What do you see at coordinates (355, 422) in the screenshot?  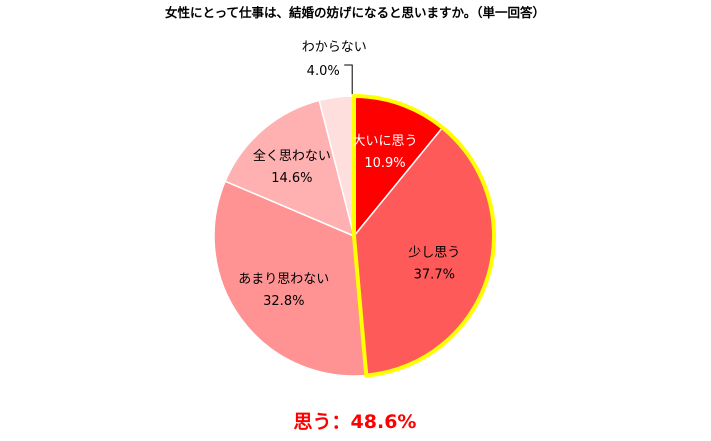 I see `summary-text: 思う：48.6%` at bounding box center [355, 422].